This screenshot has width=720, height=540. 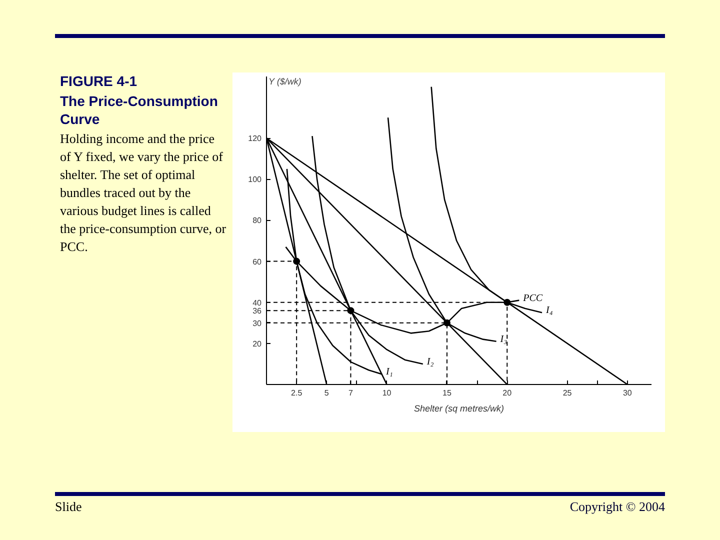 What do you see at coordinates (503, 339) in the screenshot?
I see `series-label: I₃` at bounding box center [503, 339].